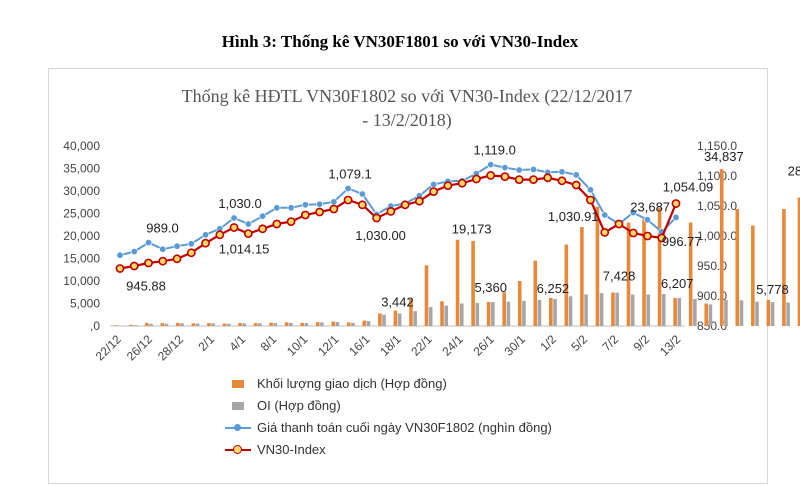 This screenshot has width=800, height=486. I want to click on y-right-tick-label: 1,050.0, so click(717, 206).